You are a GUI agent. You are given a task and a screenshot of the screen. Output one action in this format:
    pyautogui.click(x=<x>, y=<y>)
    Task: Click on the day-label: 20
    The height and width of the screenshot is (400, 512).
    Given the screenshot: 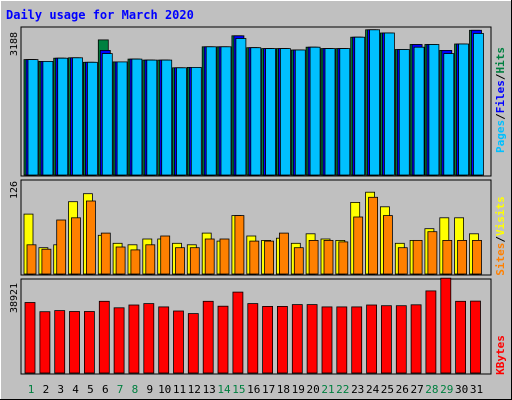 What is the action you would take?
    pyautogui.click(x=312, y=389)
    